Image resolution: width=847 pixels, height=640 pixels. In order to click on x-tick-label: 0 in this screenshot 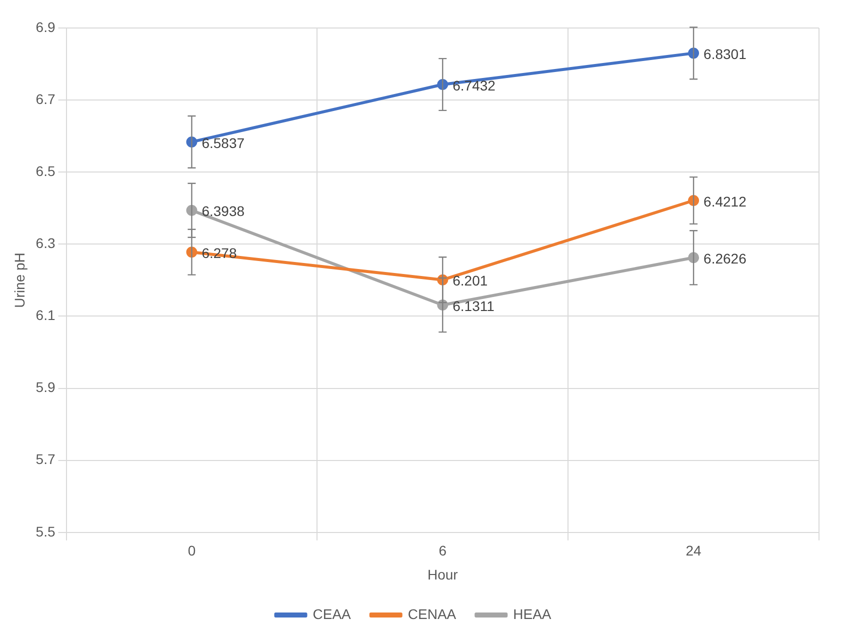, I will do `click(192, 550)`.